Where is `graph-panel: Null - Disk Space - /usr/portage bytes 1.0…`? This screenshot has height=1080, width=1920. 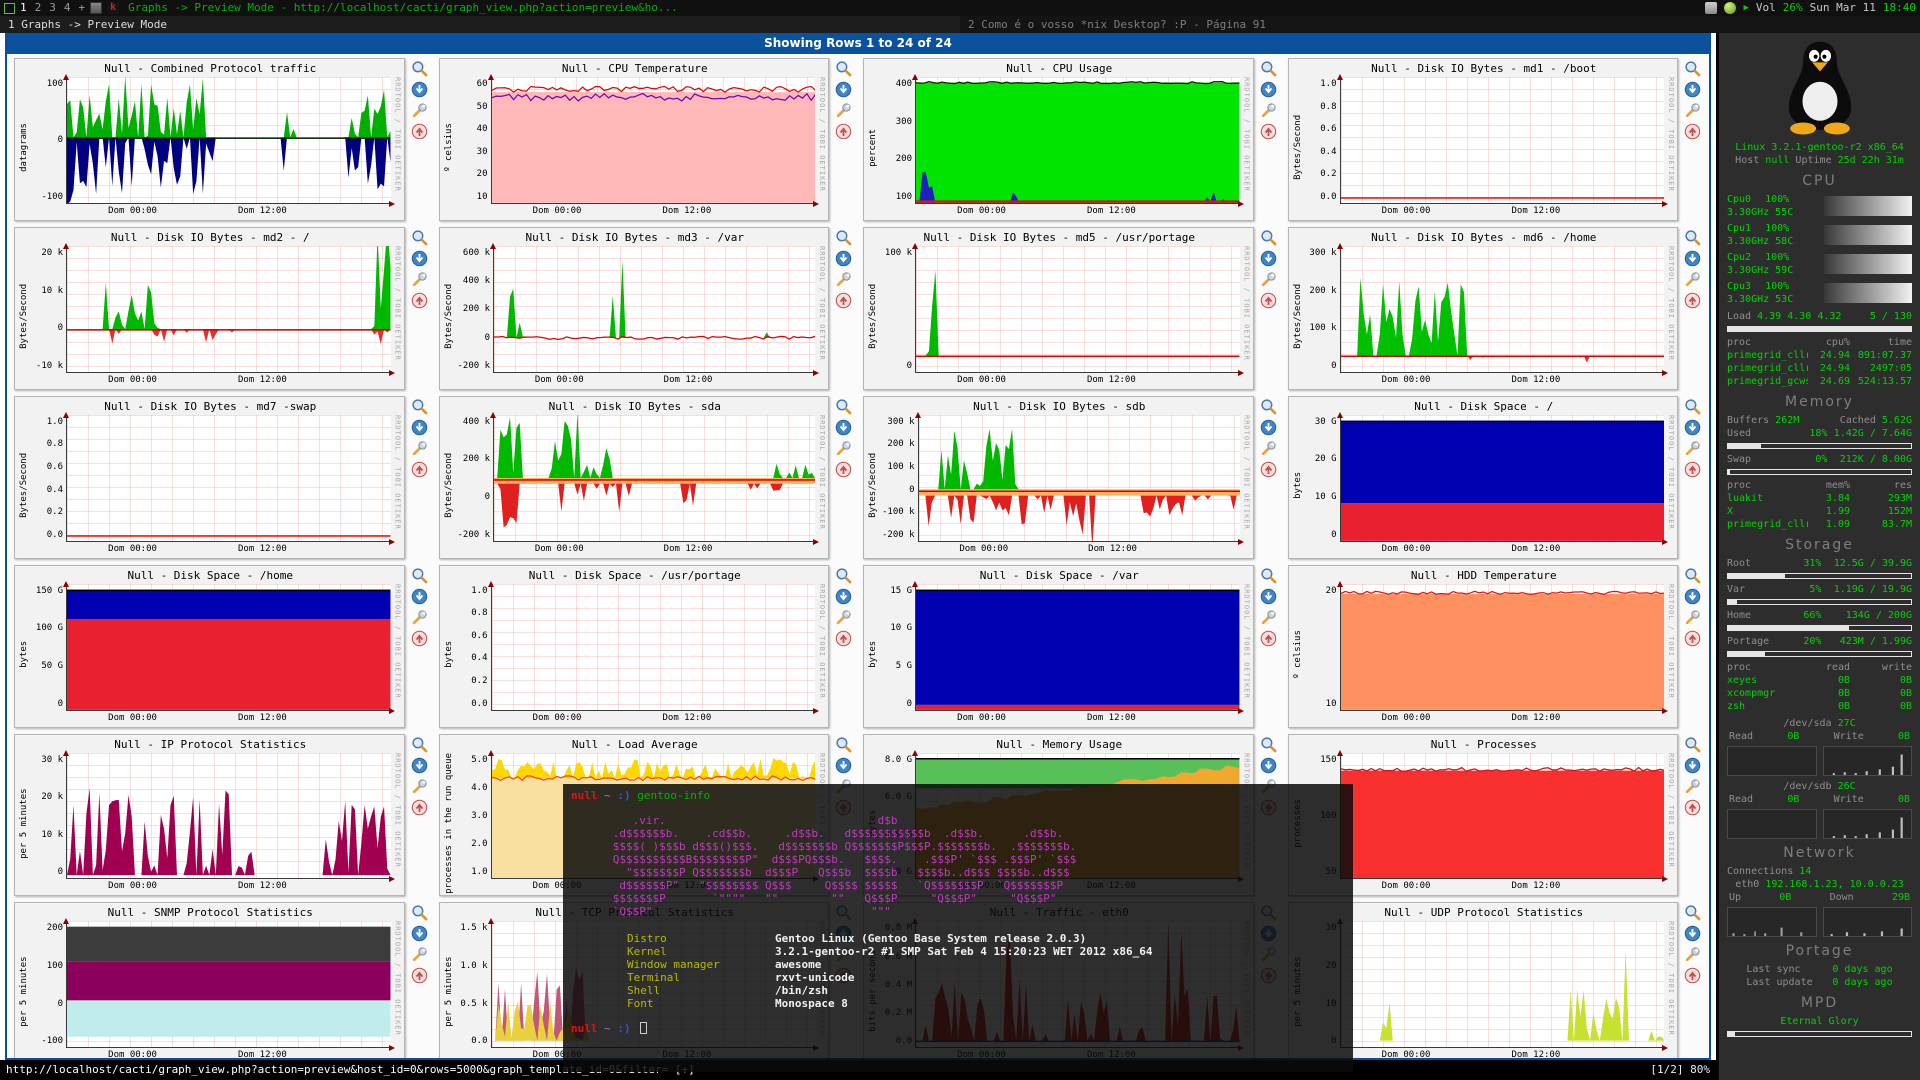
graph-panel: Null - Disk Space - /usr/portage bytes 1.0… is located at coordinates (633, 646).